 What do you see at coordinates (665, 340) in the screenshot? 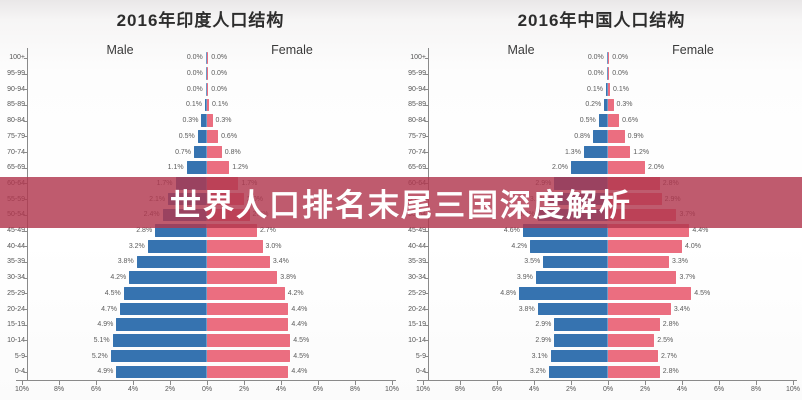
I see `female-value-label: 2.5%` at bounding box center [665, 340].